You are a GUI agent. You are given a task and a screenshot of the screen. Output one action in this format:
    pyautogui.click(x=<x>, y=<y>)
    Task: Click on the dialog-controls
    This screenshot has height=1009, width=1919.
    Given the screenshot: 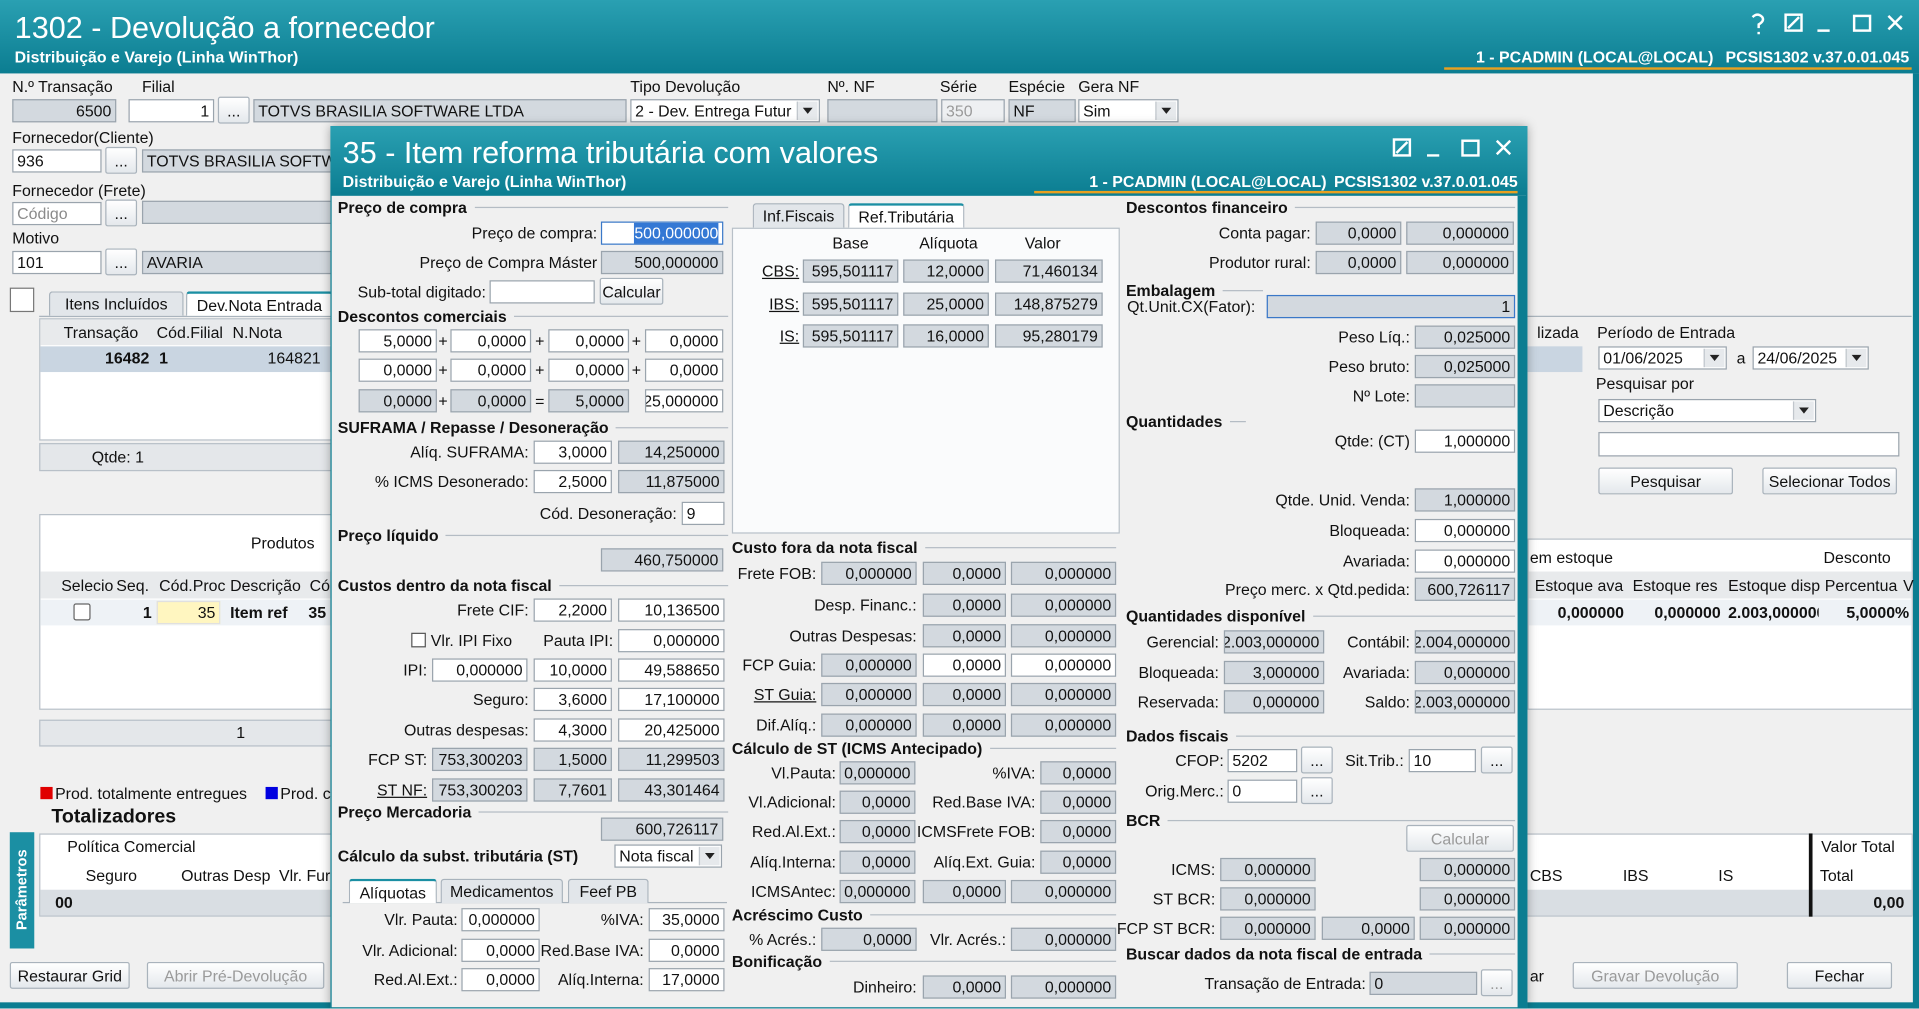 What is the action you would take?
    pyautogui.click(x=1456, y=148)
    